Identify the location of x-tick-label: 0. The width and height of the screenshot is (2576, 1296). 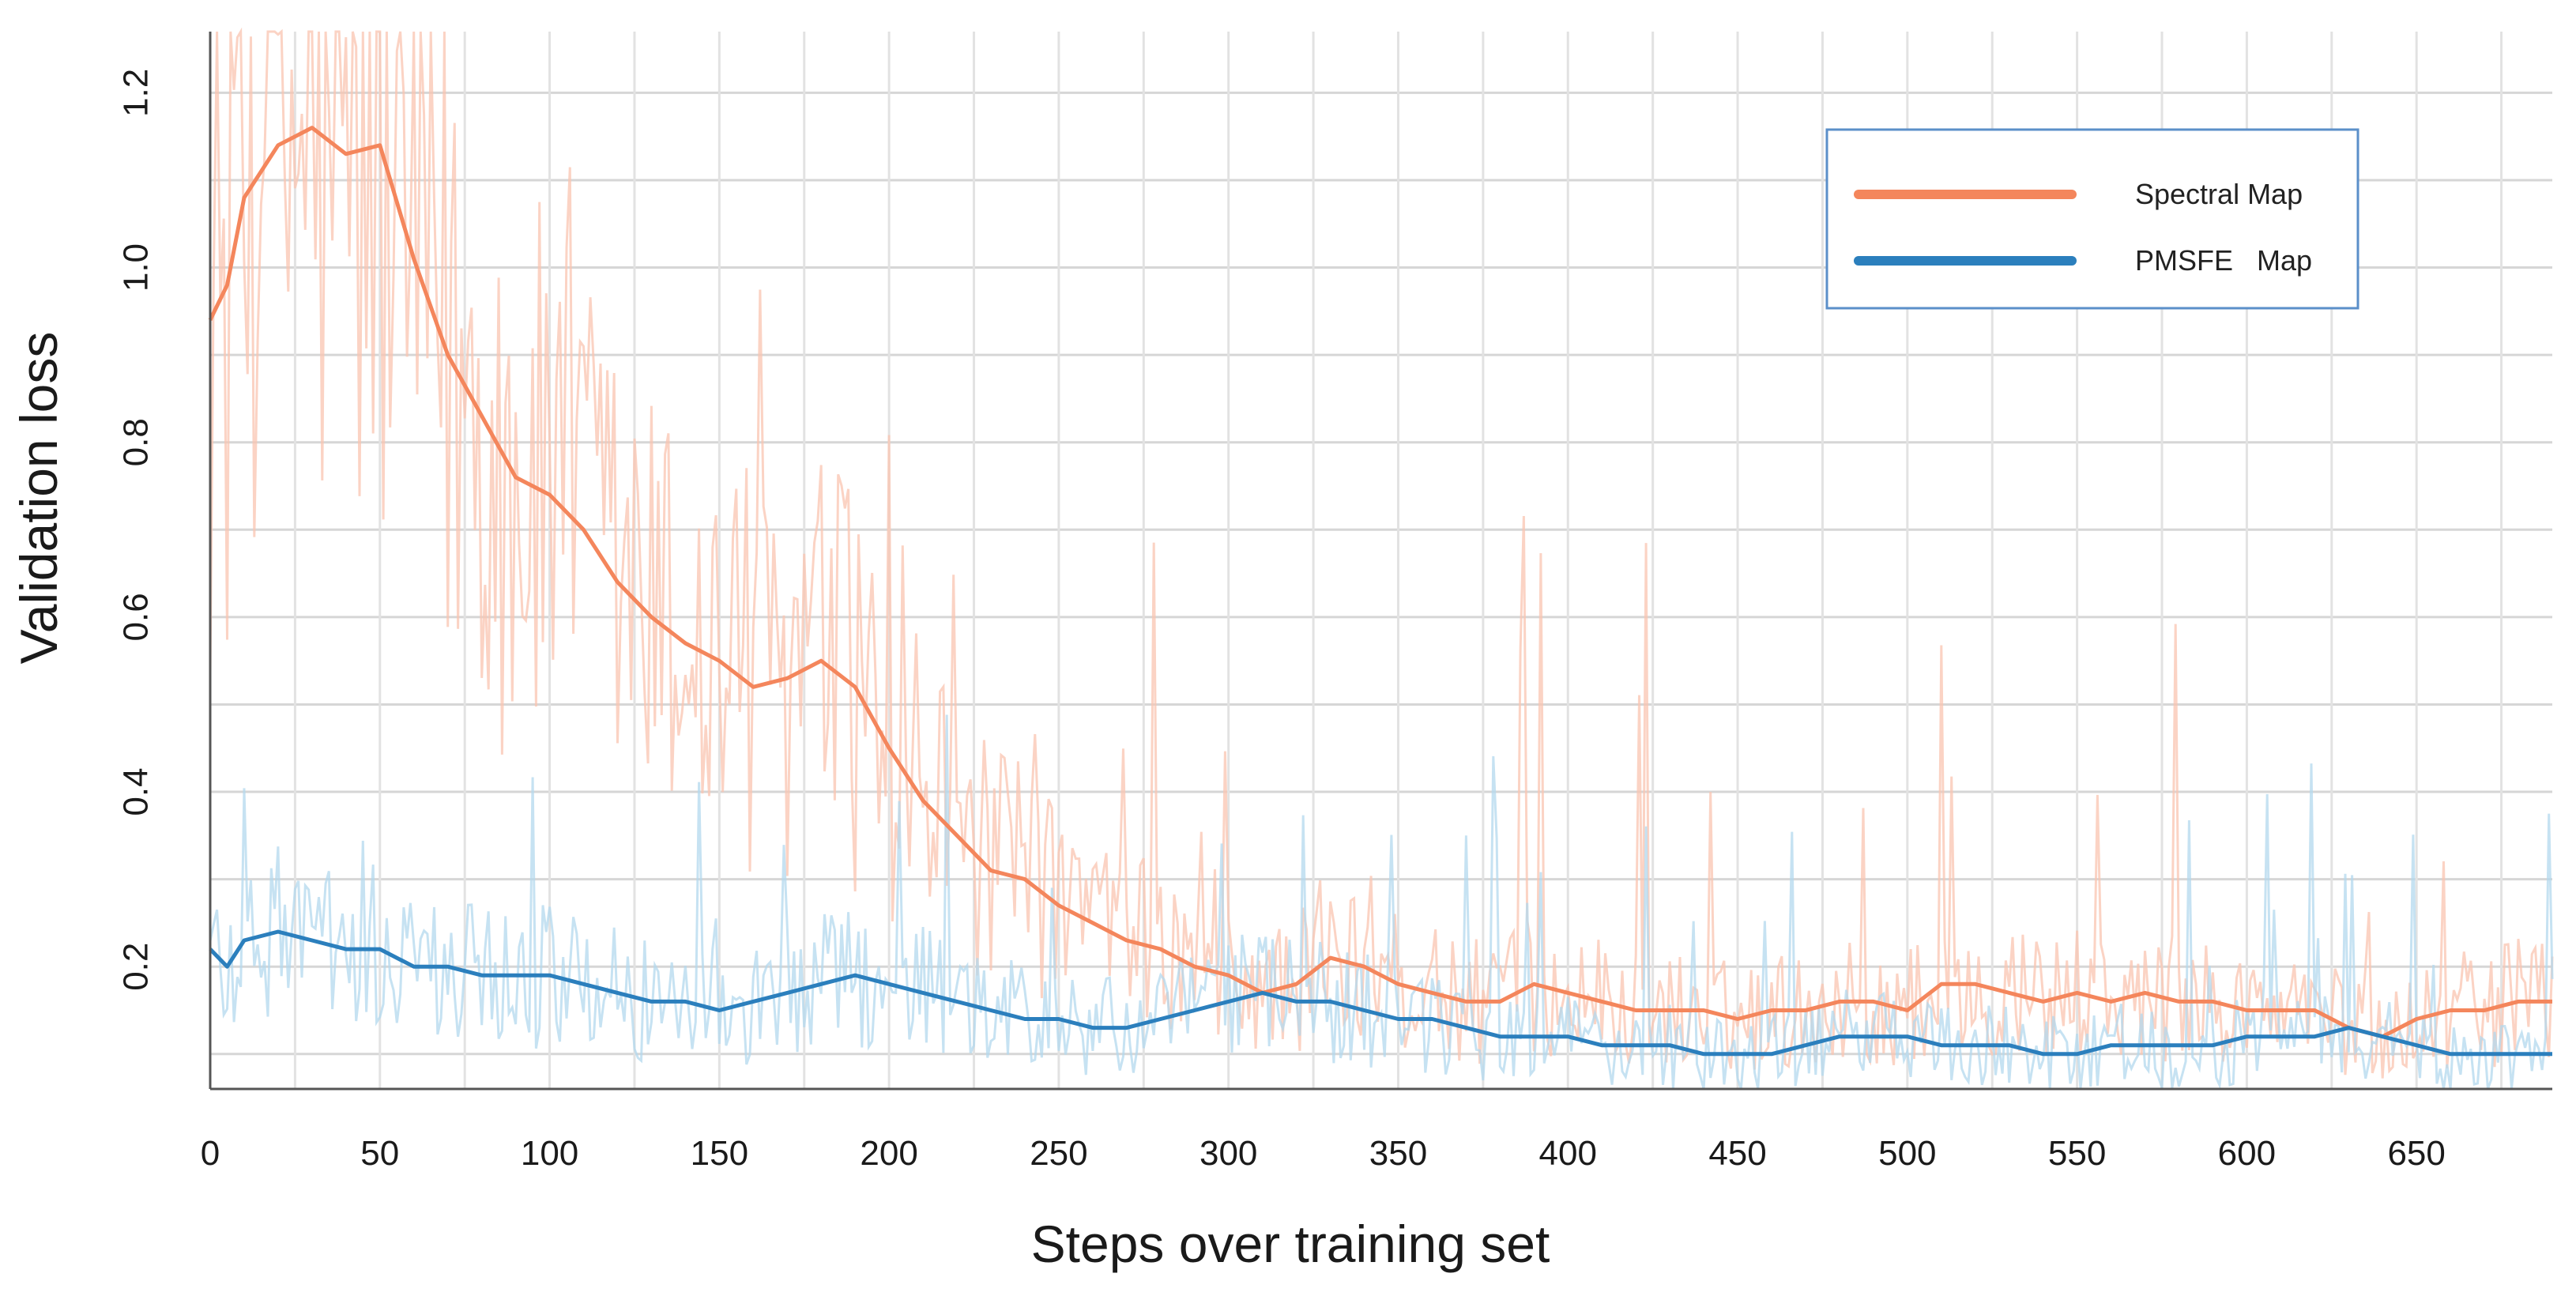
(210, 1154).